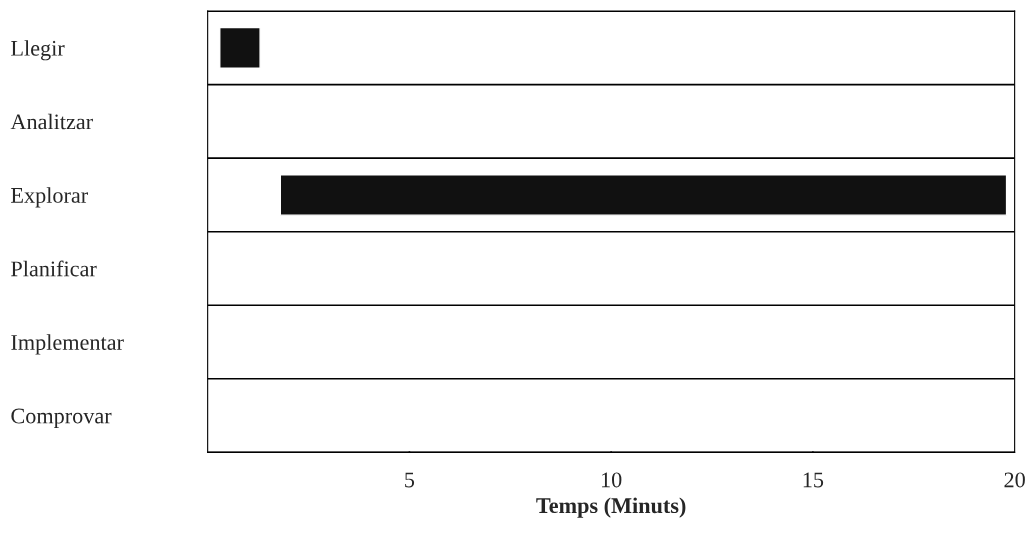  I want to click on y-tick-label: Comprovar, so click(61, 418).